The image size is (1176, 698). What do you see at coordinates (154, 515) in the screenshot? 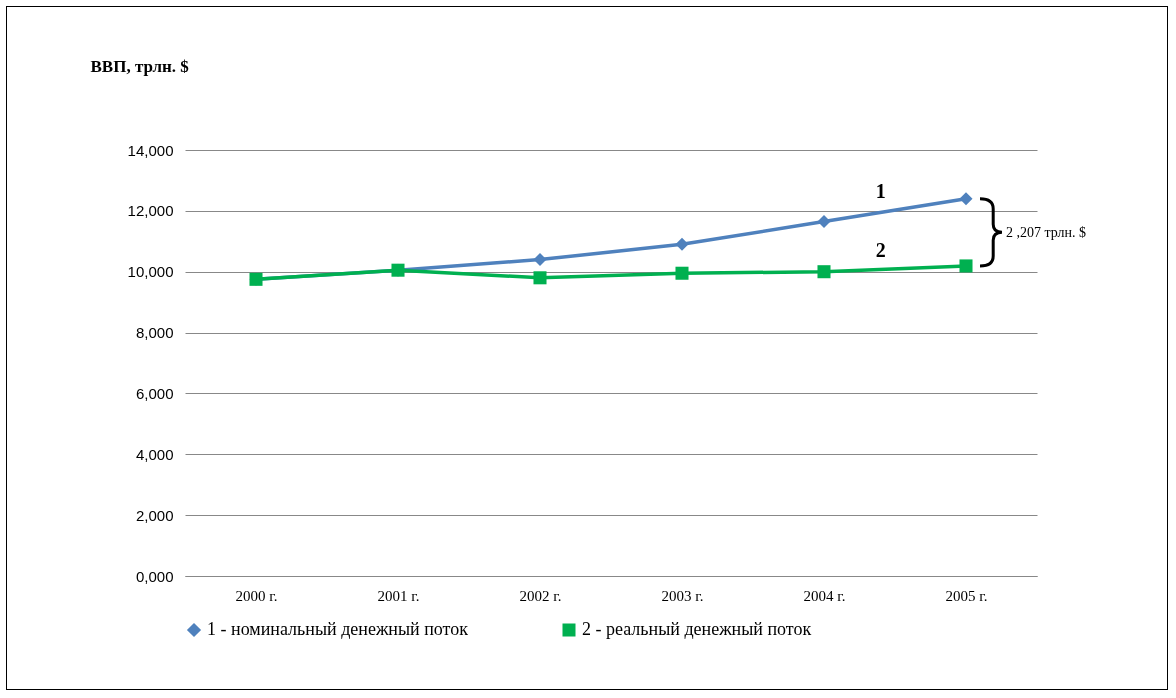
I see `y-tick-label: 2,000` at bounding box center [154, 515].